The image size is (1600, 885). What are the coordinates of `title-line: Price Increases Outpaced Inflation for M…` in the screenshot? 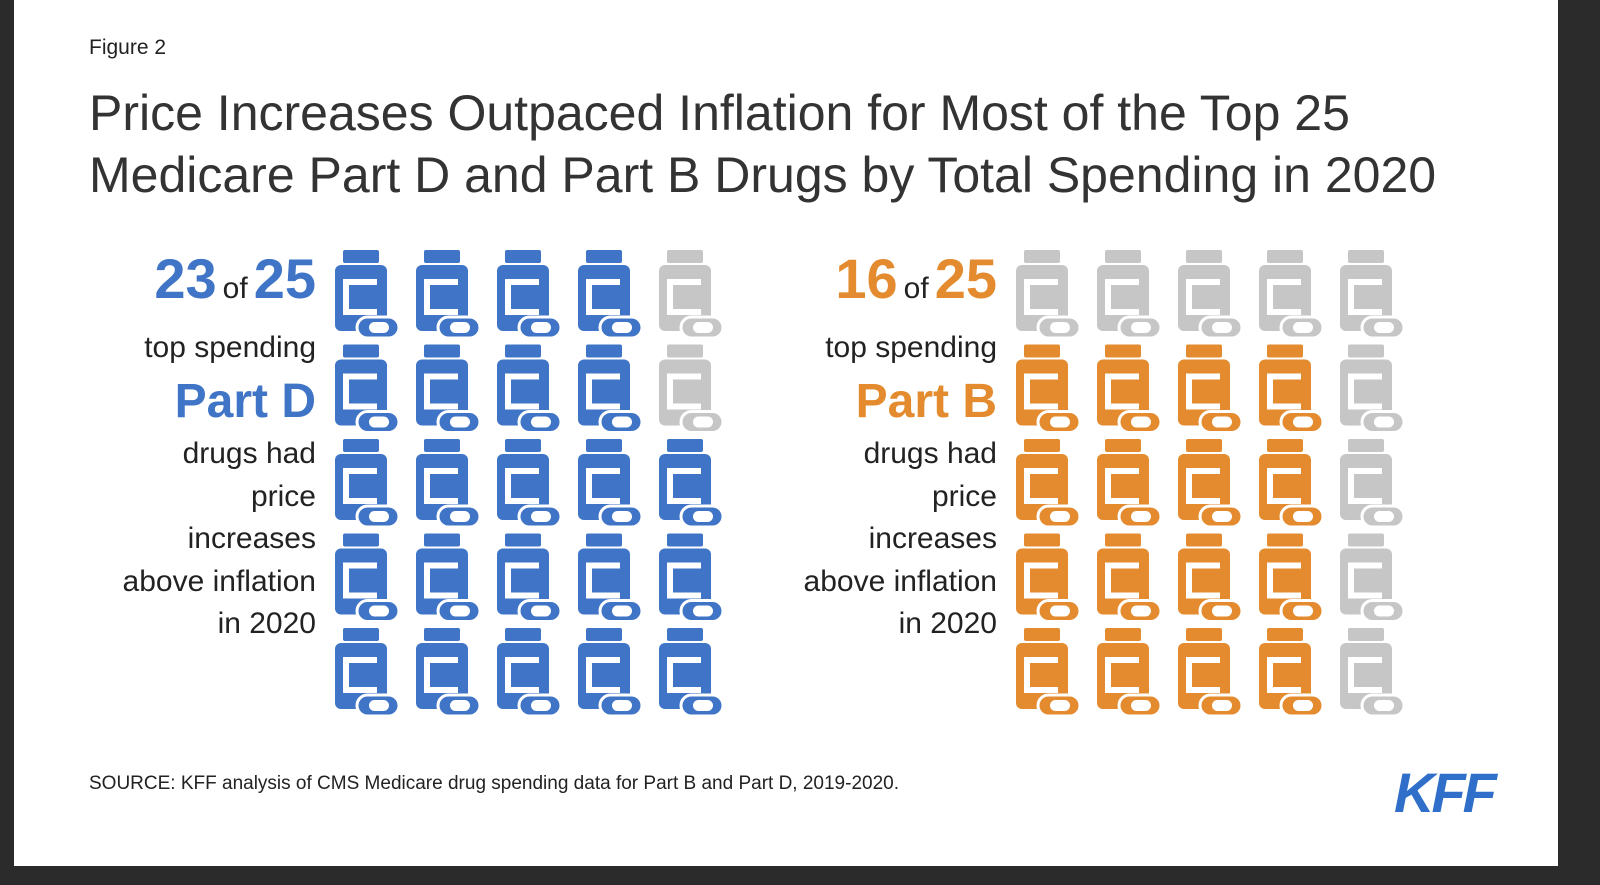 It's located at (719, 113).